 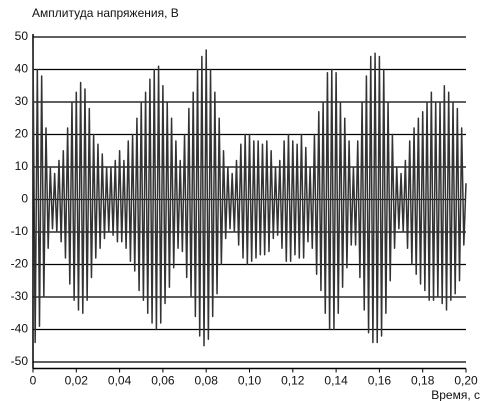 I want to click on y-tick-label: 40, so click(x=22, y=69).